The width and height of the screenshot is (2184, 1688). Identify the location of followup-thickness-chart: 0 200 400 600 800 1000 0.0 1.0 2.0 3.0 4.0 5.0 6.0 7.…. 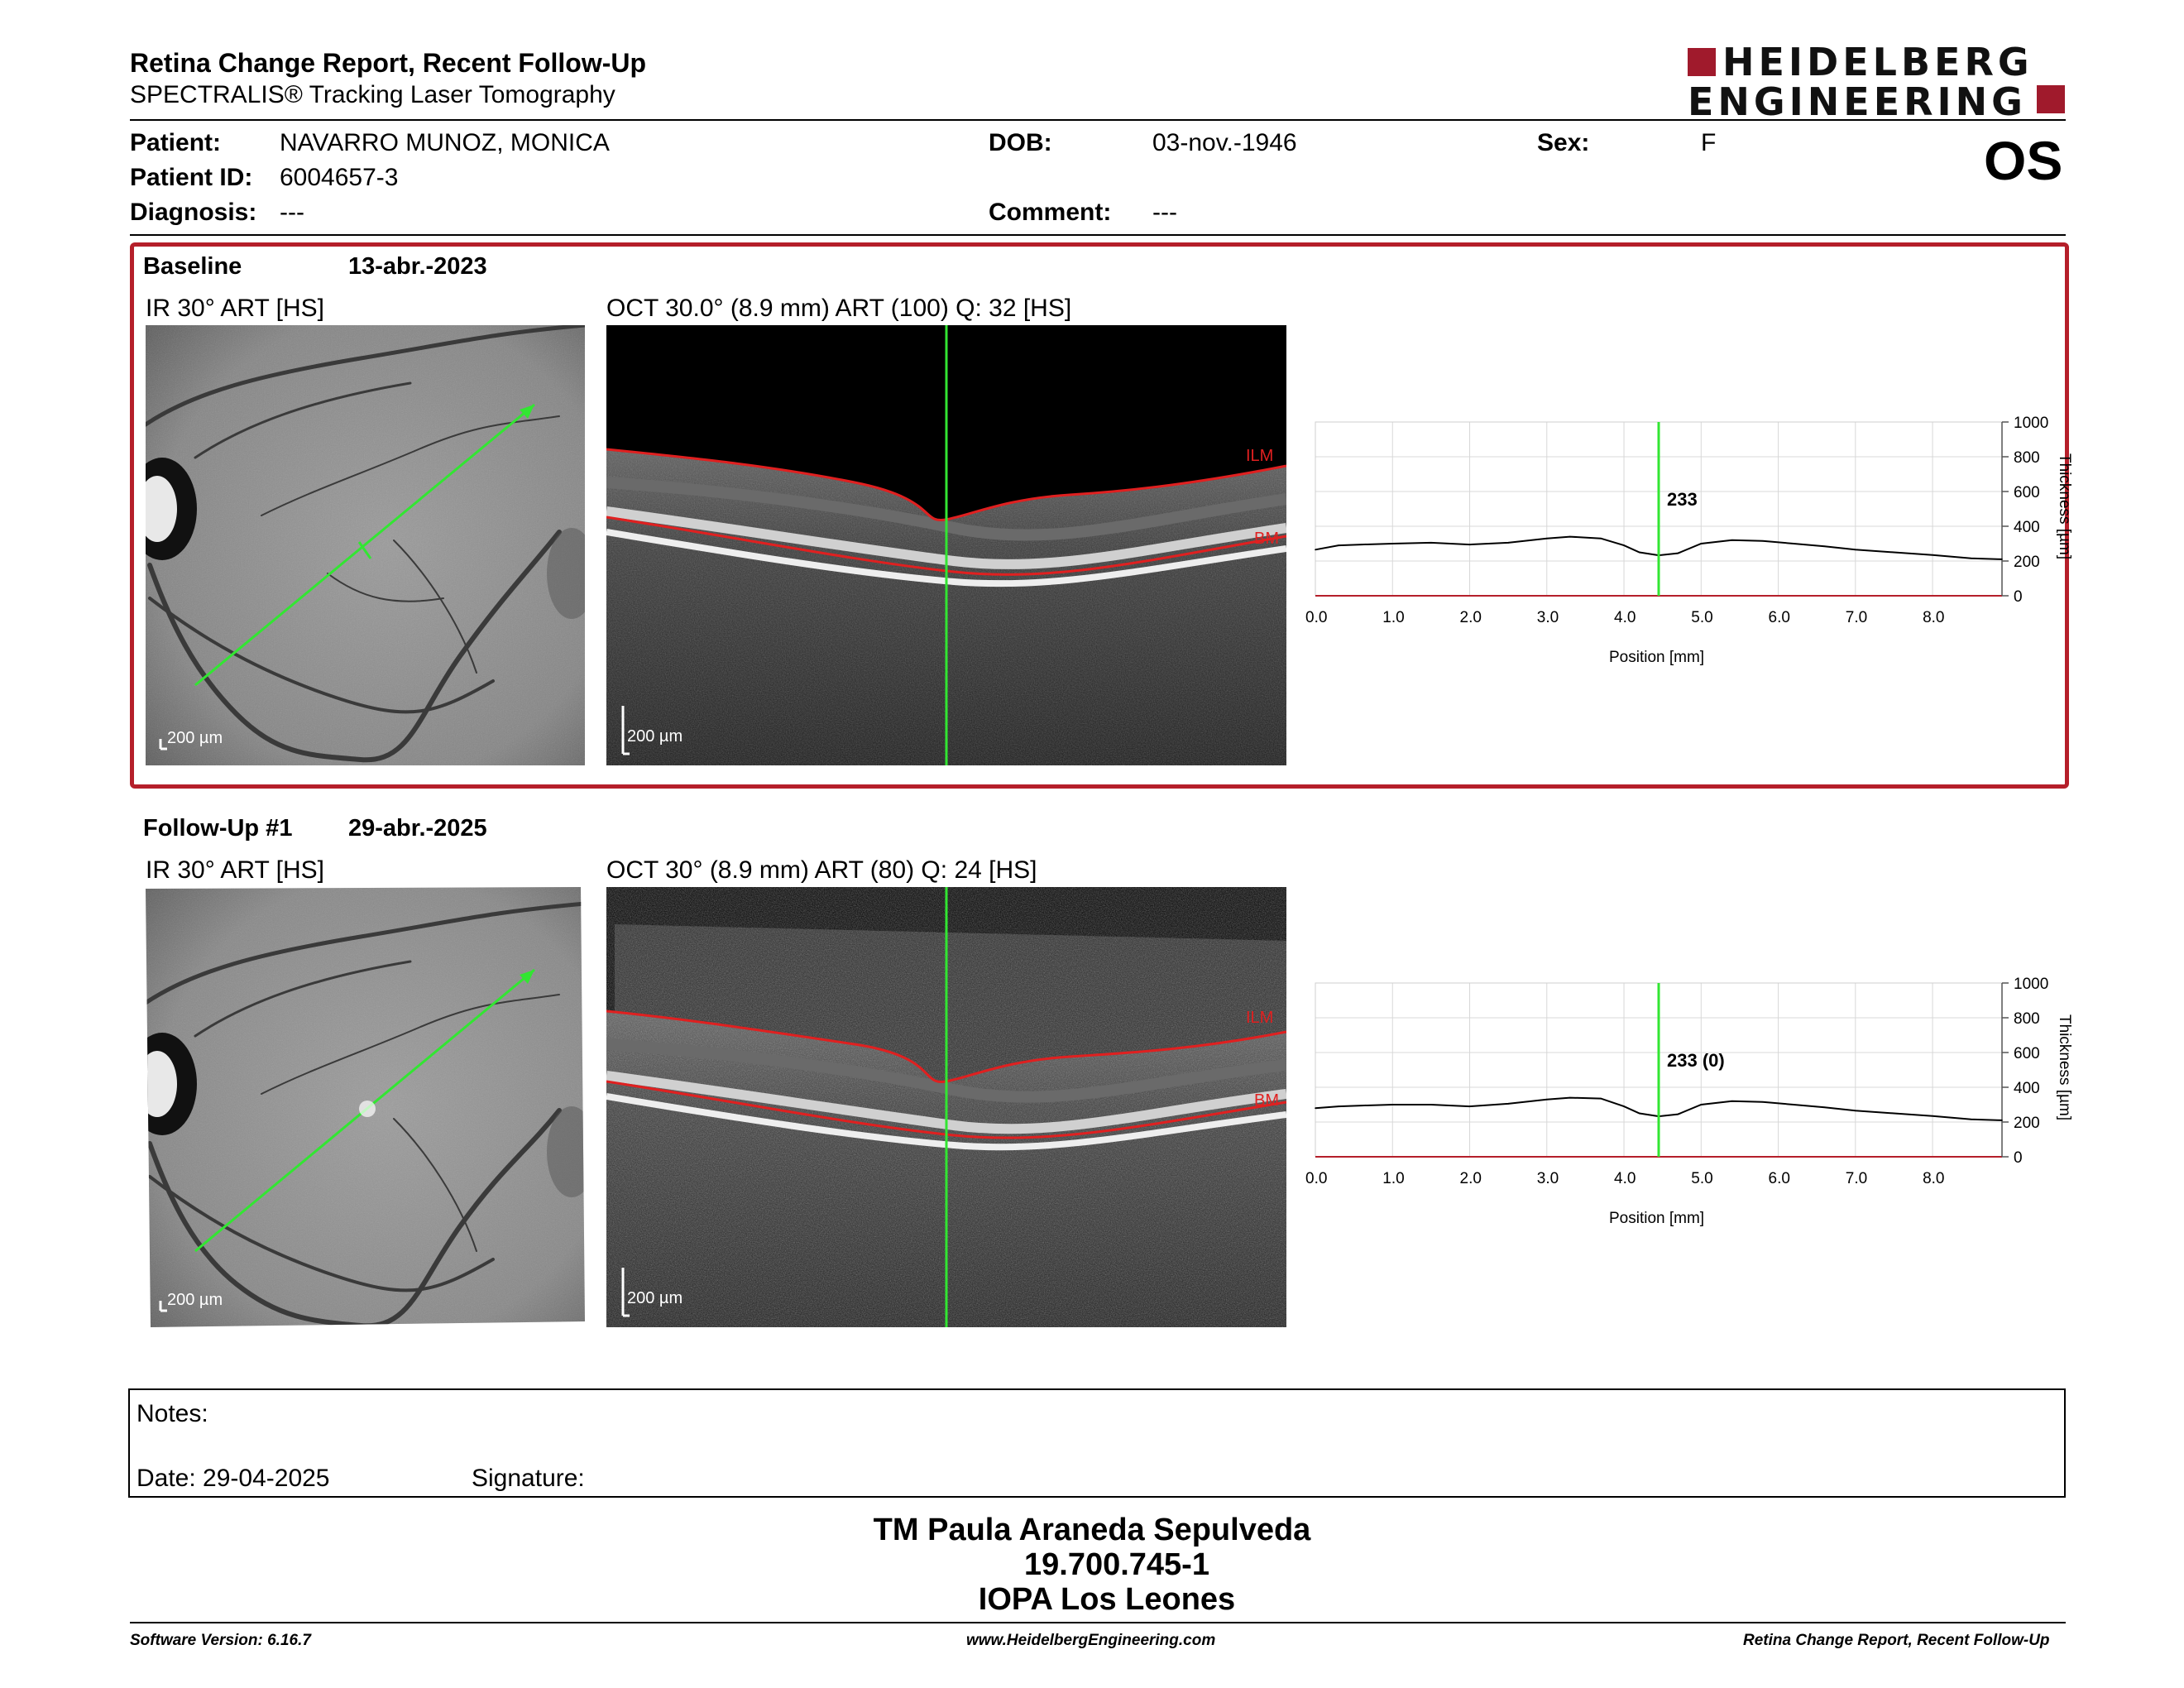
(1688, 1103).